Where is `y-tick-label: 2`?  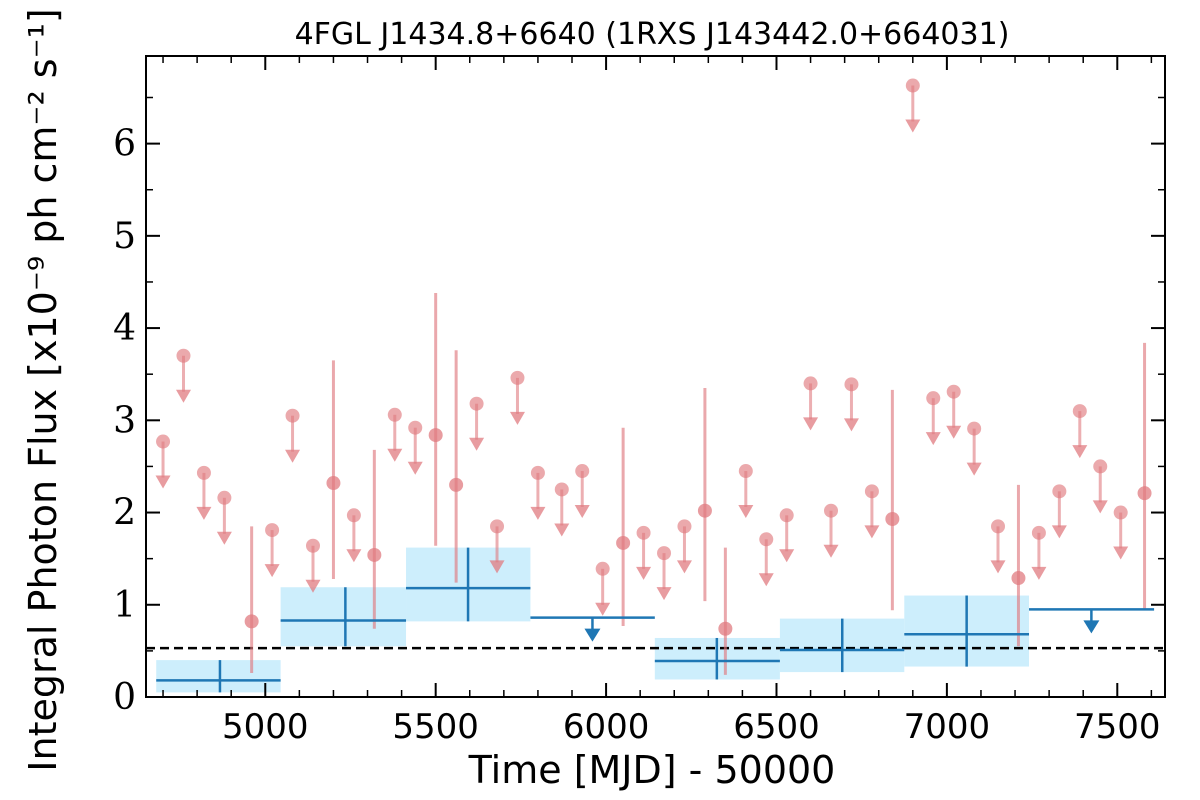 y-tick-label: 2 is located at coordinates (124, 513).